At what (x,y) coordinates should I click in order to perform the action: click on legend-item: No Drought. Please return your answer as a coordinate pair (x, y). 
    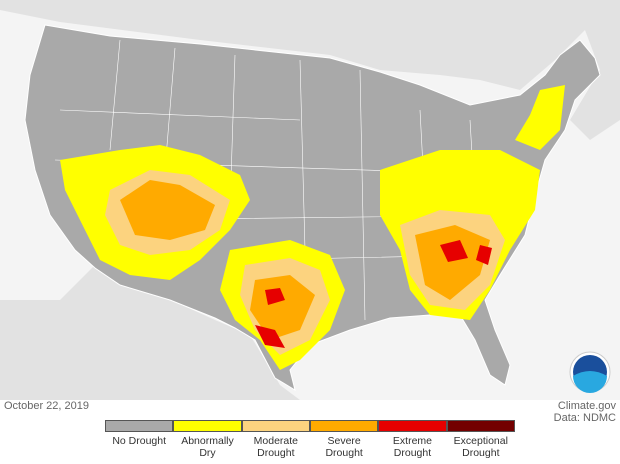
    Looking at the image, I should click on (139, 439).